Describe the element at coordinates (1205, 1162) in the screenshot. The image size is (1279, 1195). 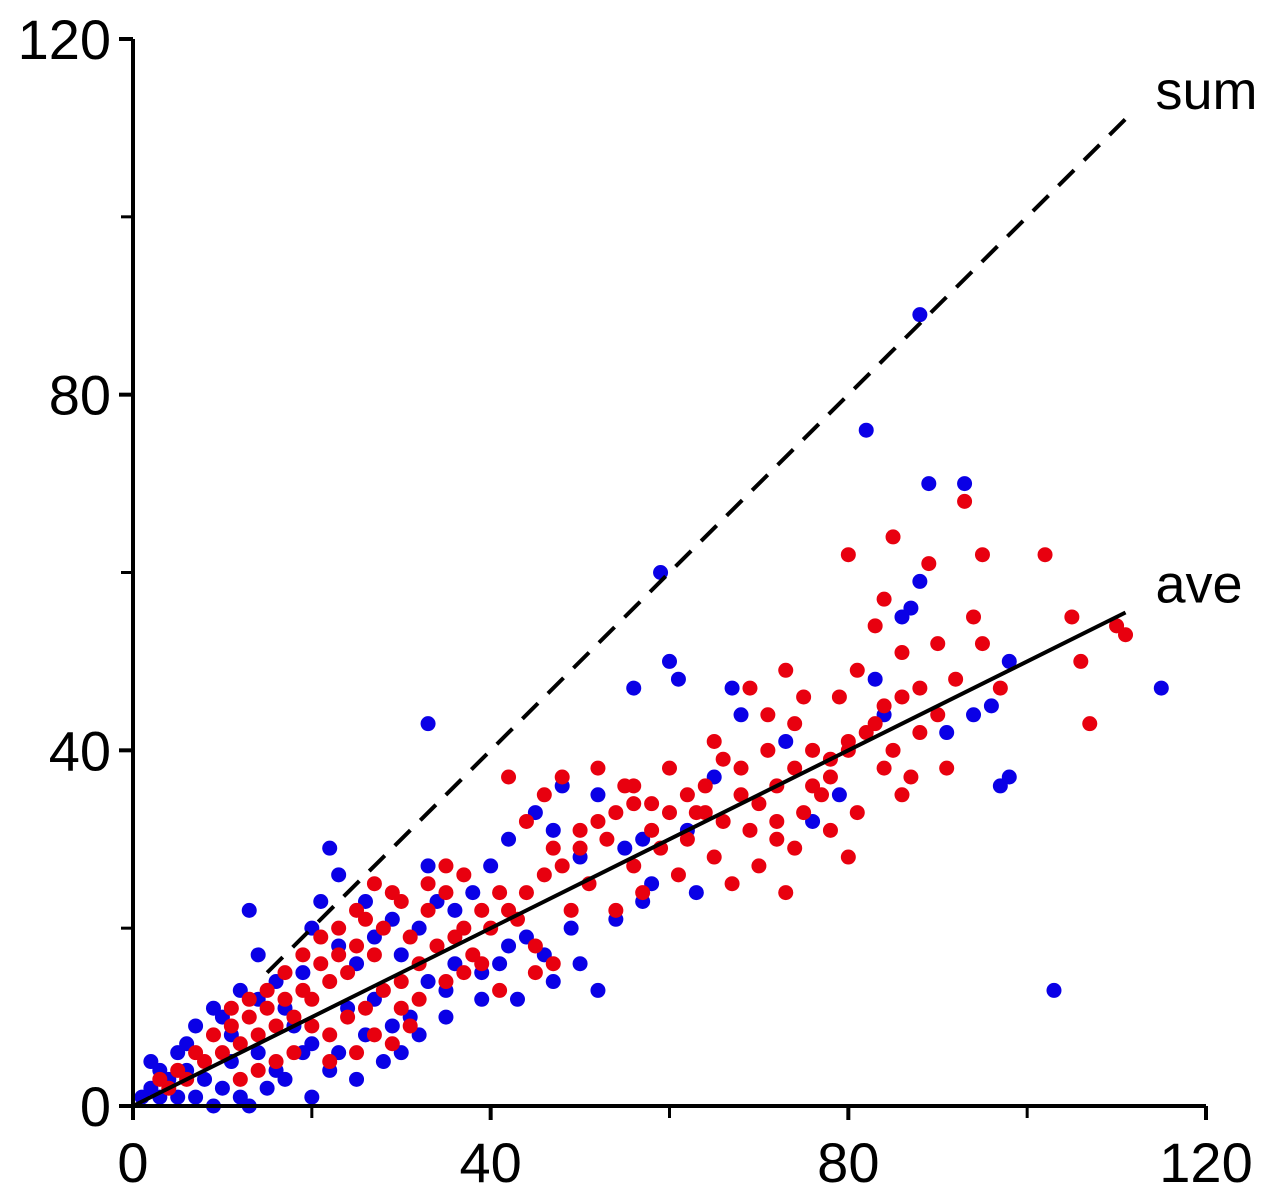
I see `x-tick-label: 120` at that location.